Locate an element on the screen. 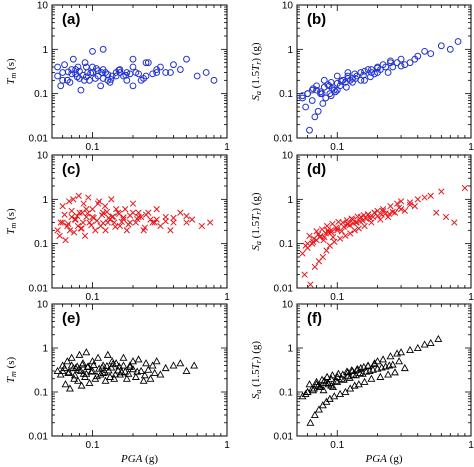 The height and width of the screenshot is (467, 474). y-axis-label: Tm (s) is located at coordinates (11, 370).